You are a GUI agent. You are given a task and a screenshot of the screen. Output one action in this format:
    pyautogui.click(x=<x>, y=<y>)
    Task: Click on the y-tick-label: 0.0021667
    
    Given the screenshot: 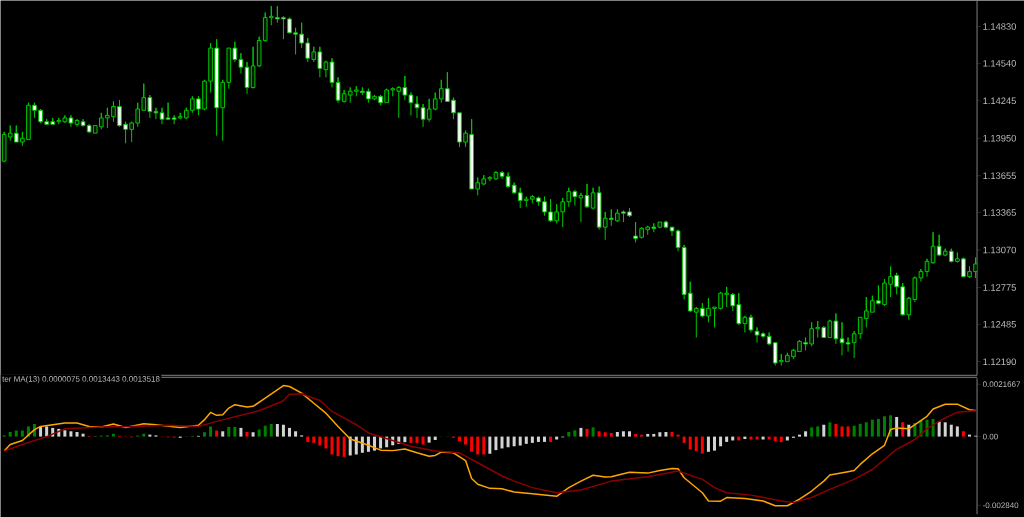 What is the action you would take?
    pyautogui.click(x=1001, y=384)
    